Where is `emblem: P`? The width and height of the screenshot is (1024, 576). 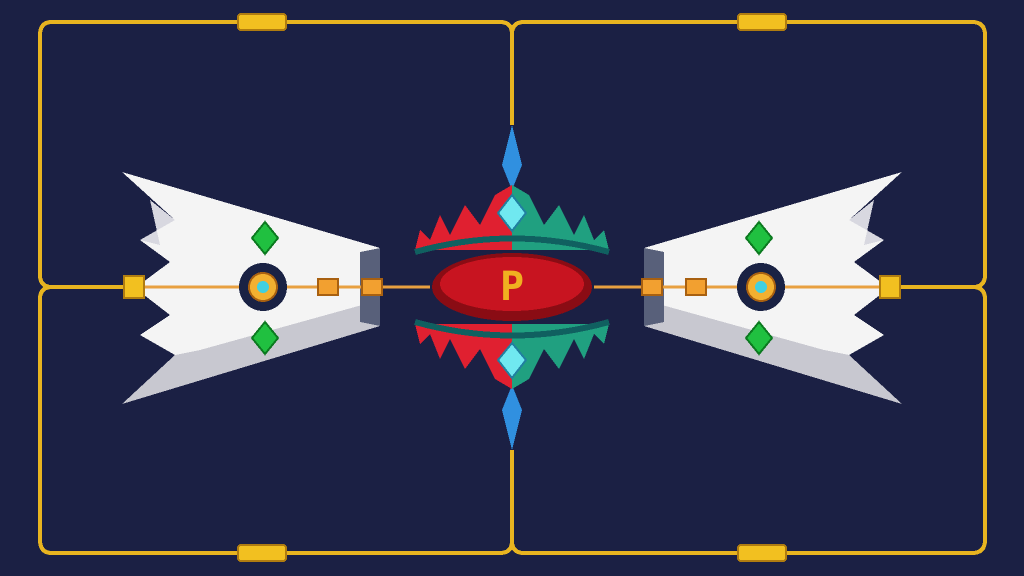 emblem: P is located at coordinates (512, 287).